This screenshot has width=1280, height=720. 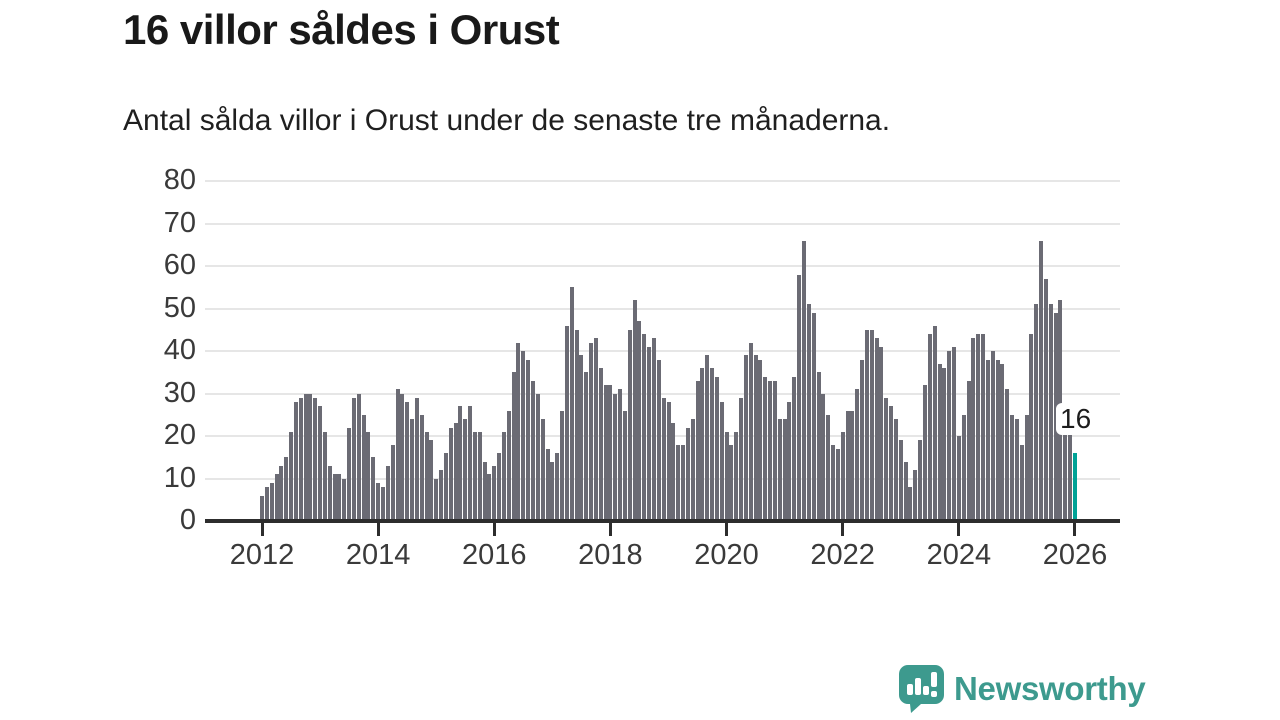 What do you see at coordinates (662, 521) in the screenshot?
I see `x-axis-line` at bounding box center [662, 521].